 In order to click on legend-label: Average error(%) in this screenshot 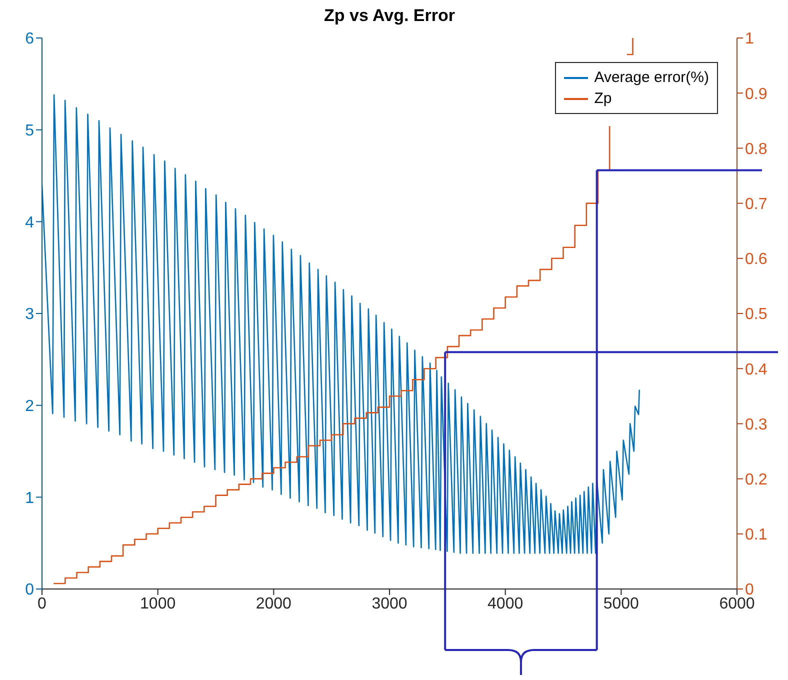, I will do `click(651, 78)`.